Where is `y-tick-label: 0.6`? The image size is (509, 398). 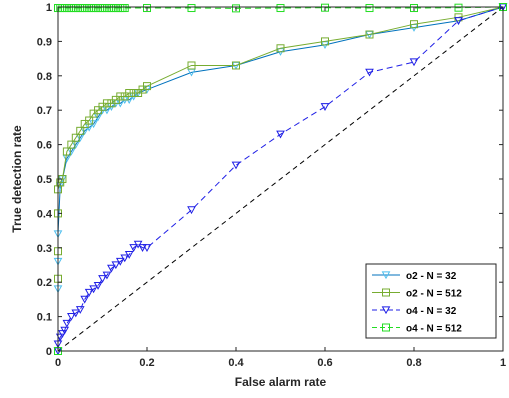
y-tick-label: 0.6 is located at coordinates (44, 146).